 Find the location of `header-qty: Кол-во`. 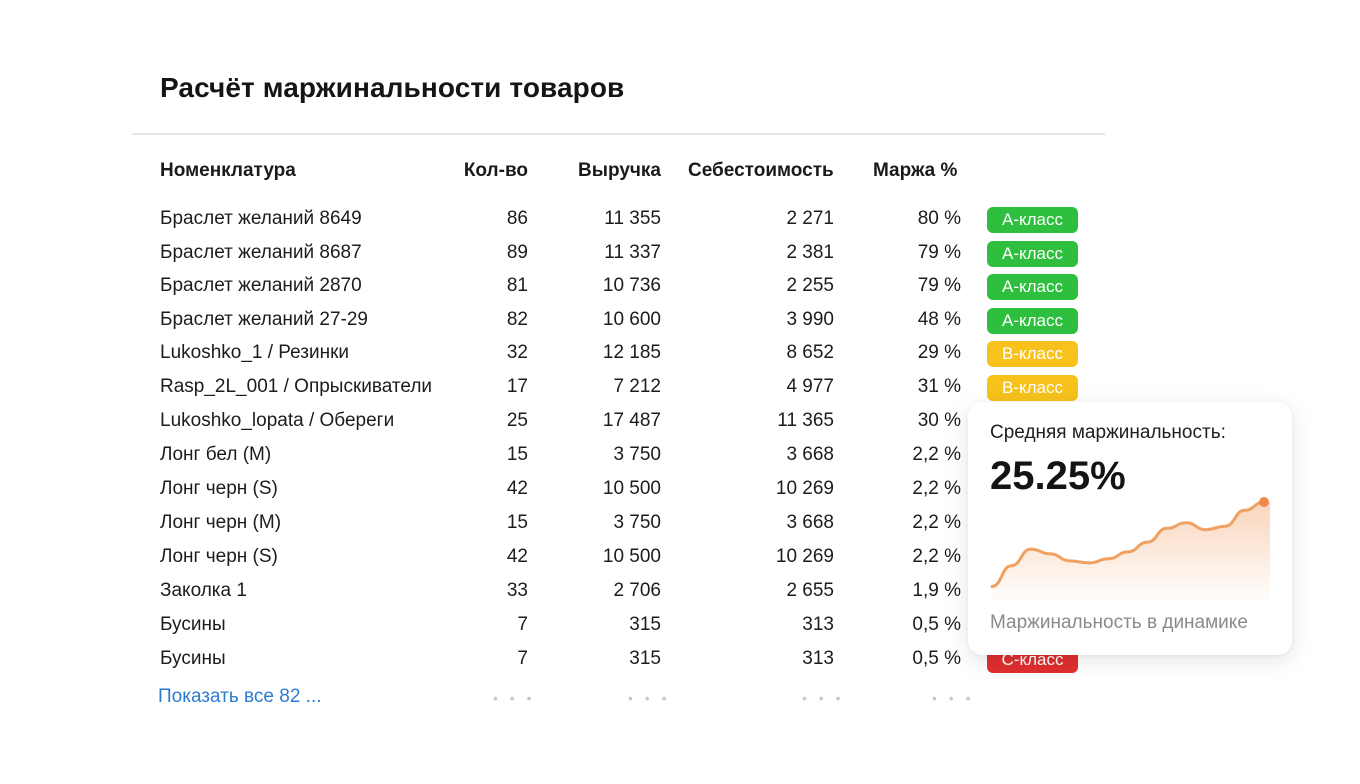

header-qty: Кол-во is located at coordinates (495, 170).